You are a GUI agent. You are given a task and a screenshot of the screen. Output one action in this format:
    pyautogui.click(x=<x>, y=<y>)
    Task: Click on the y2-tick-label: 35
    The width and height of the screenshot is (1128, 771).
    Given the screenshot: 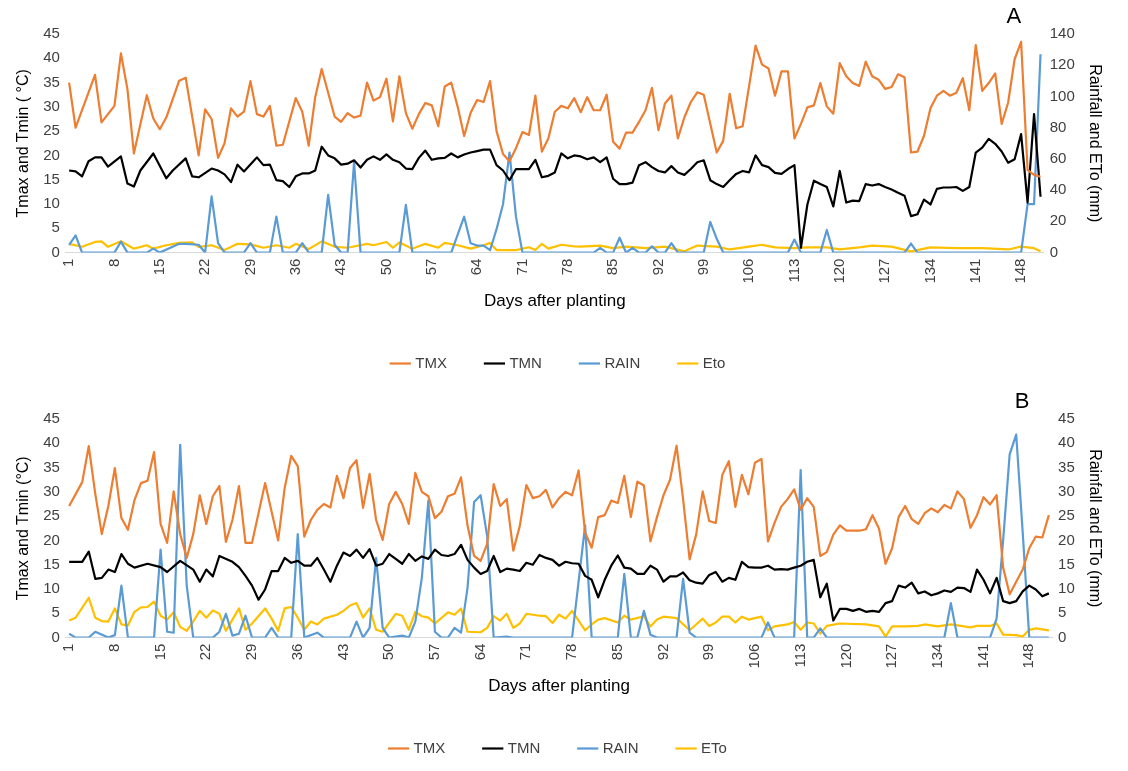 What is the action you would take?
    pyautogui.click(x=1066, y=466)
    